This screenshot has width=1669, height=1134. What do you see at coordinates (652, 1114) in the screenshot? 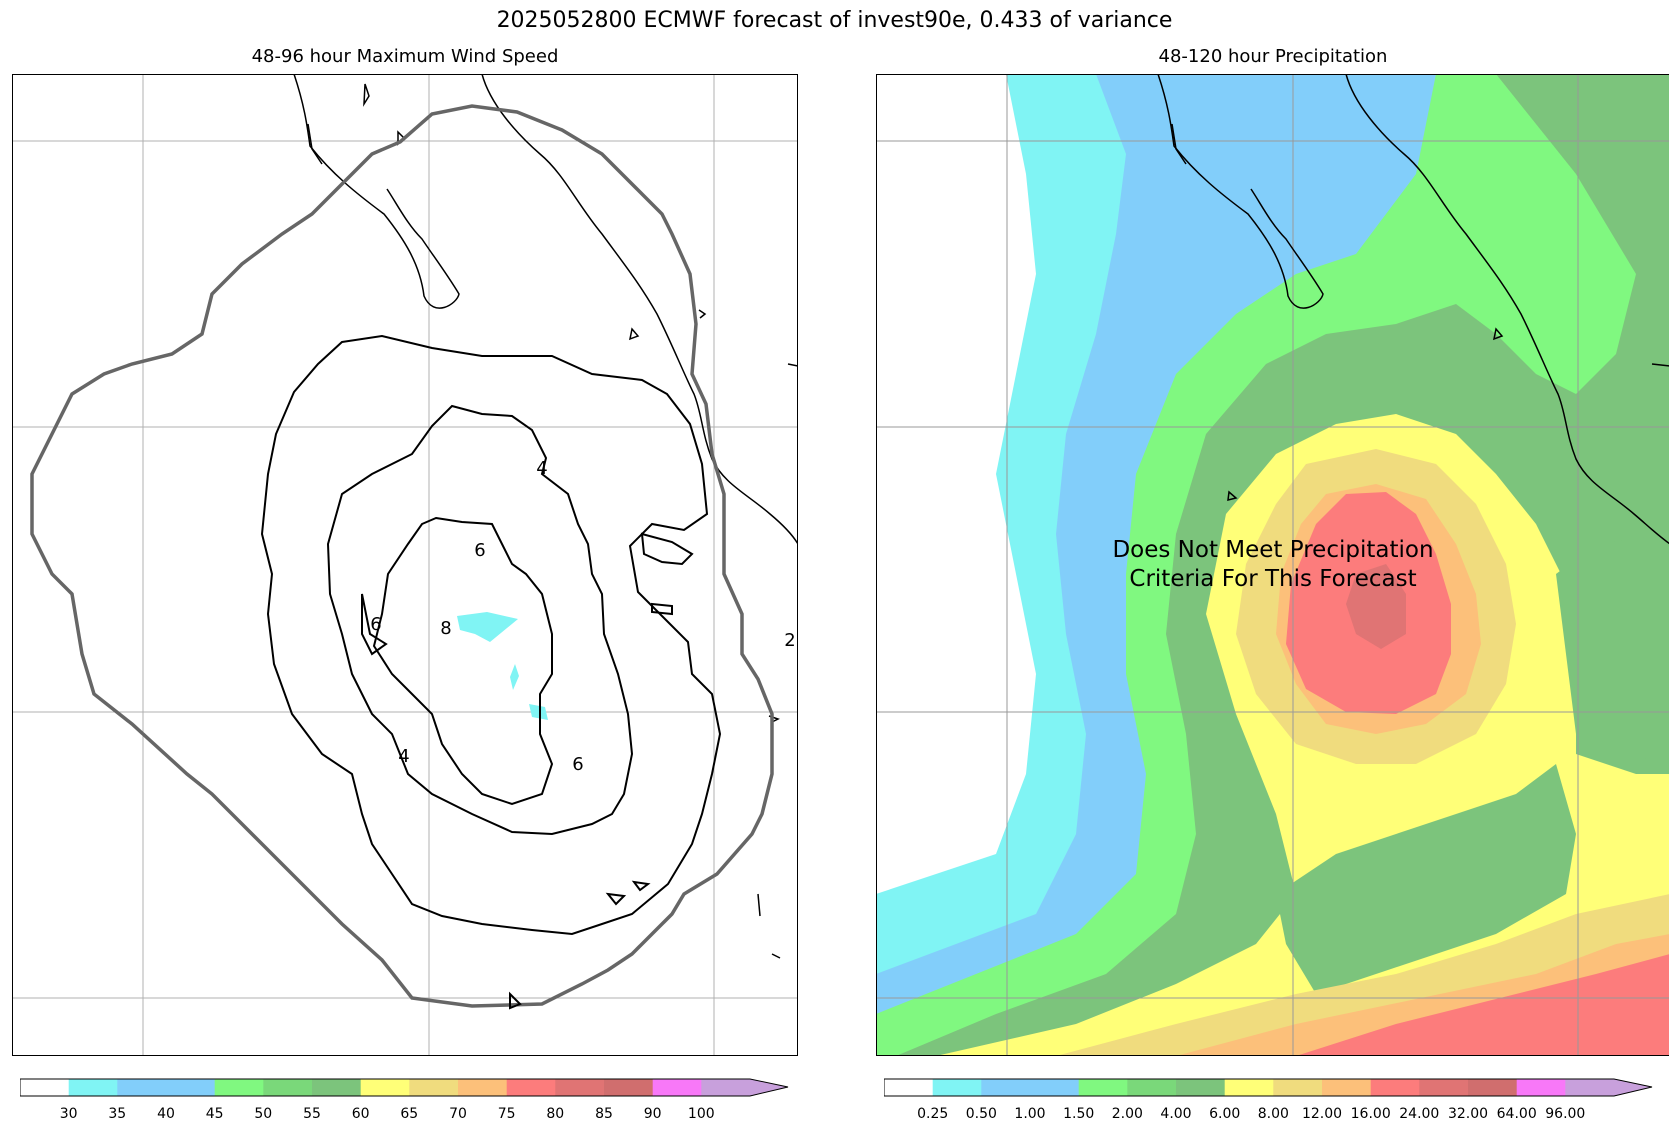
I see `colorbar-tick: 90` at bounding box center [652, 1114].